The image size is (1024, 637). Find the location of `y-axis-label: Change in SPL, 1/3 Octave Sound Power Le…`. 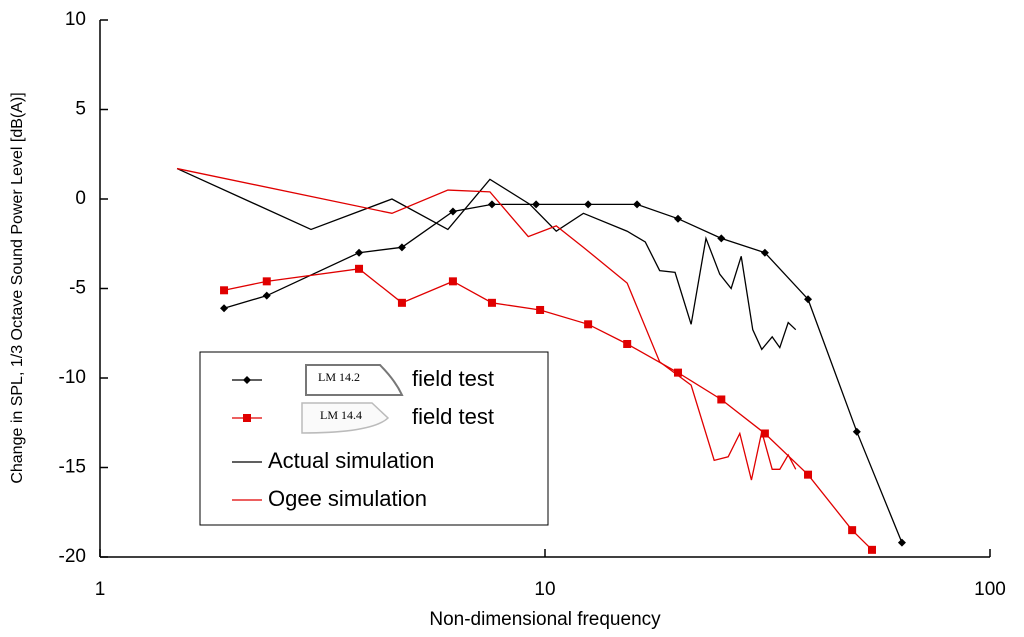

y-axis-label: Change in SPL, 1/3 Octave Sound Power Le… is located at coordinates (17, 287).